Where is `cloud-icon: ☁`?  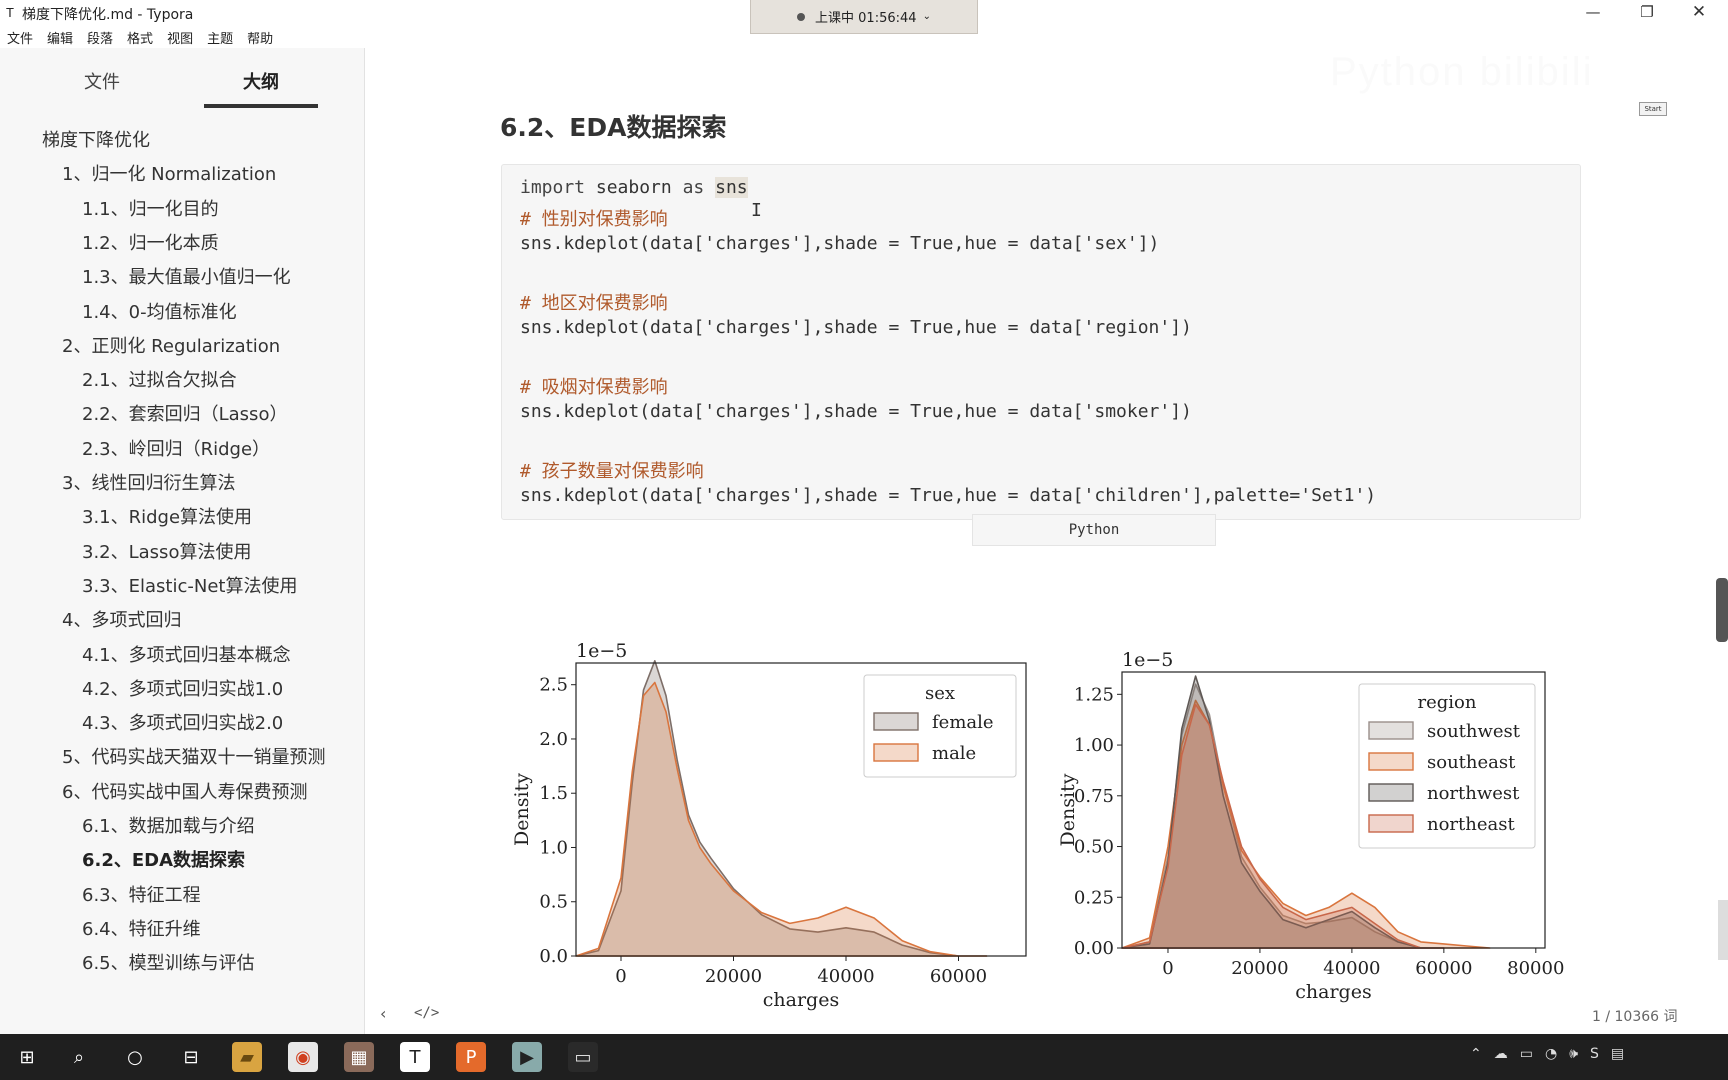 cloud-icon: ☁ is located at coordinates (1500, 1054).